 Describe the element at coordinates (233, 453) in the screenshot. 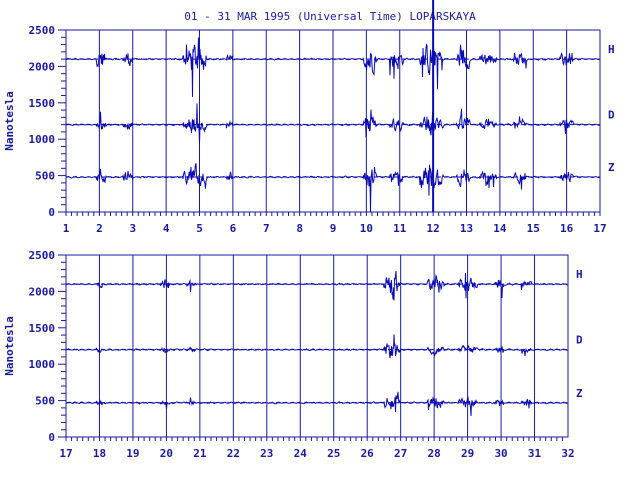

I see `x-tick-label: 22` at that location.